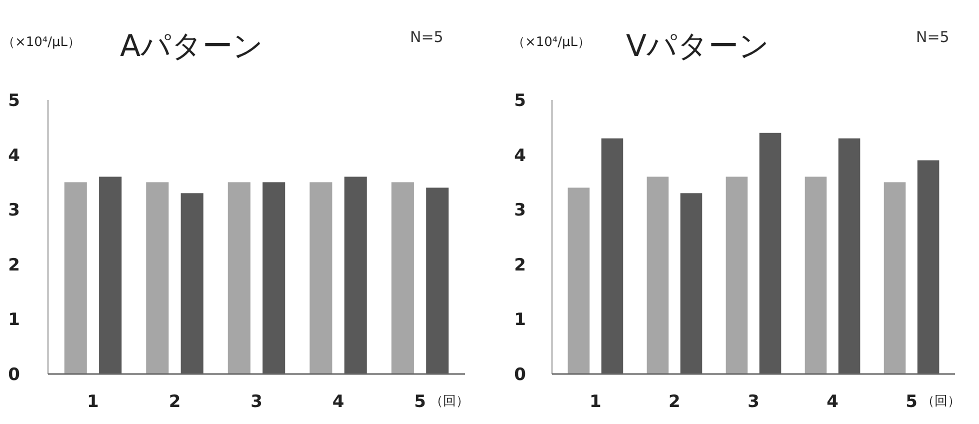 This screenshot has width=979, height=424. Describe the element at coordinates (192, 46) in the screenshot. I see `chart-title: Aパターン` at that location.